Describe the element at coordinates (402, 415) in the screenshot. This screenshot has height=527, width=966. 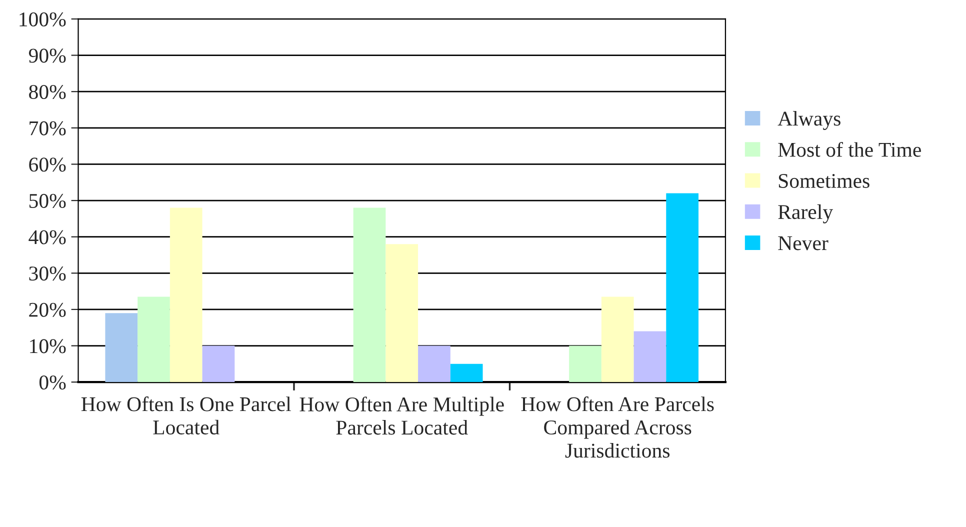
I see `x-tick-label: How Often Are Multiple Parcels Located` at that location.